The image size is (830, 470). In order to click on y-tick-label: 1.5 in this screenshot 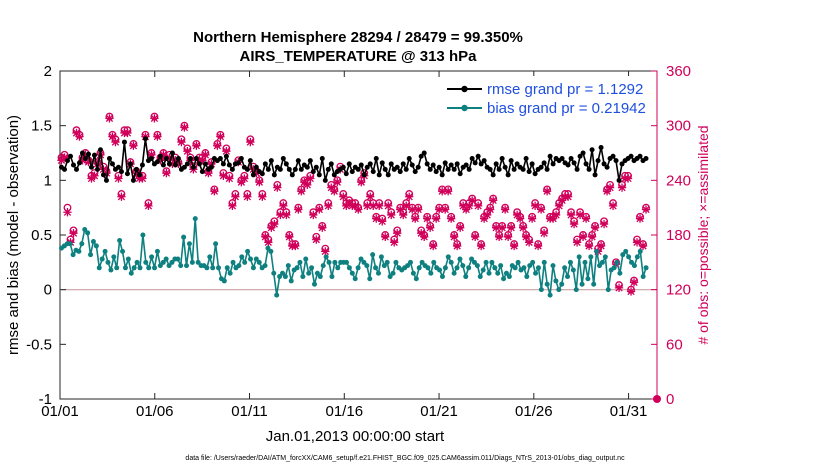, I will do `click(41, 126)`.